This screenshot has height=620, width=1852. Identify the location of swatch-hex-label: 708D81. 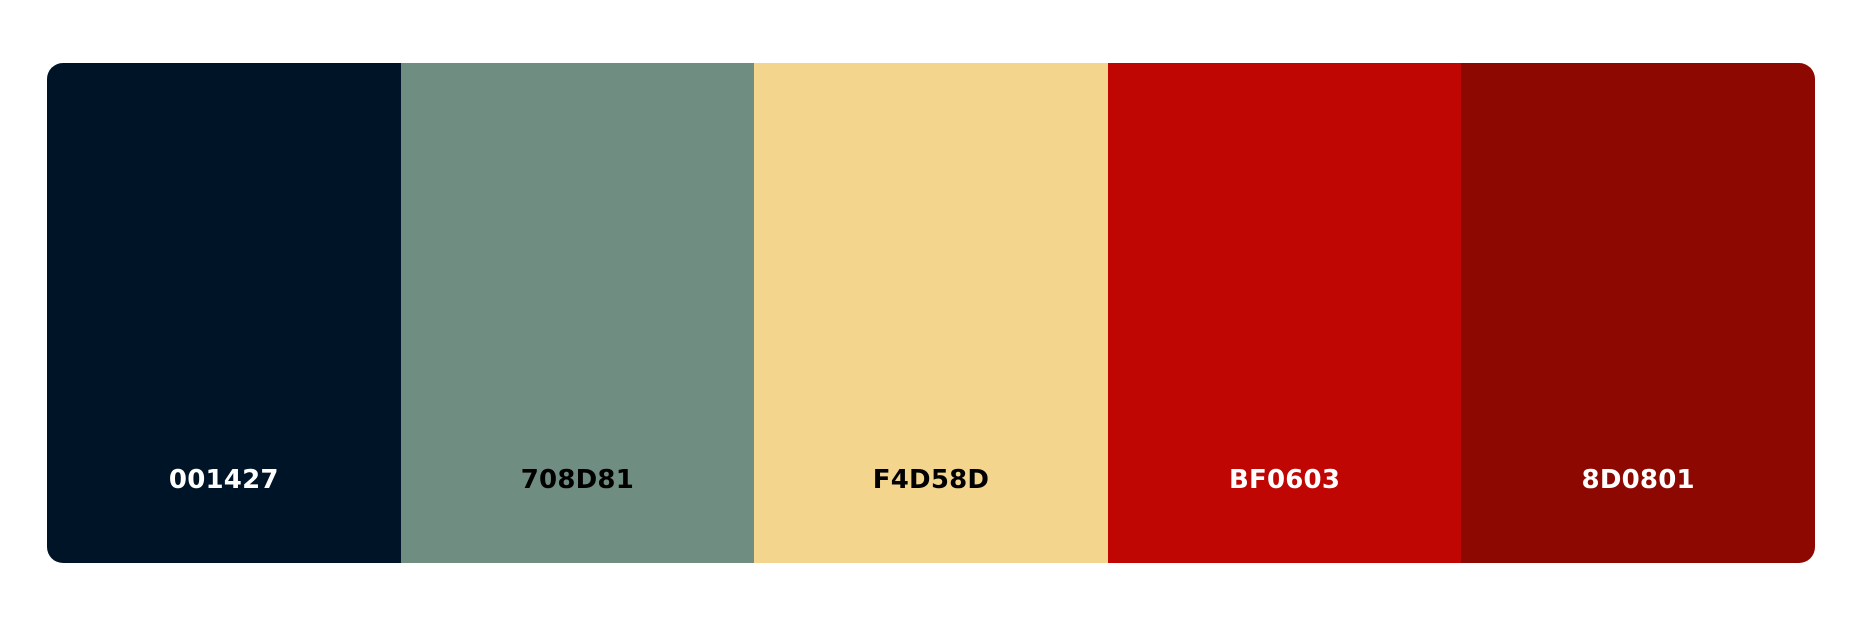
(577, 480).